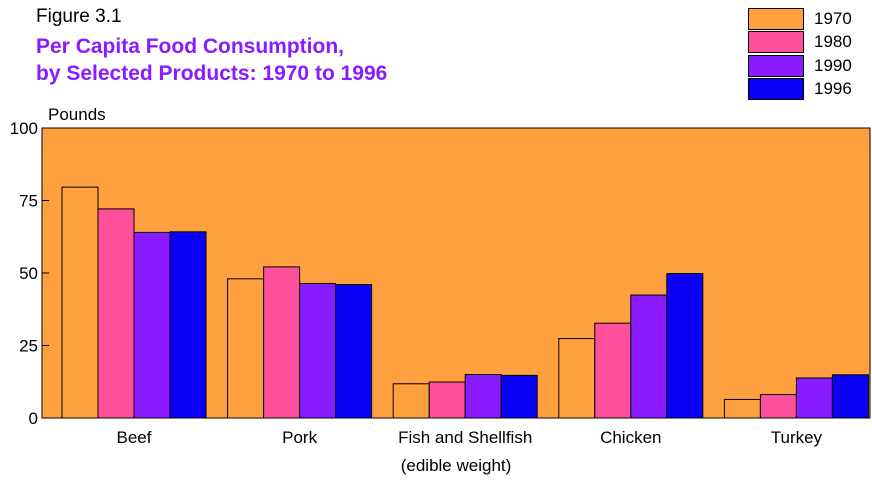 The width and height of the screenshot is (872, 486). What do you see at coordinates (833, 89) in the screenshot?
I see `legend-label: 1996` at bounding box center [833, 89].